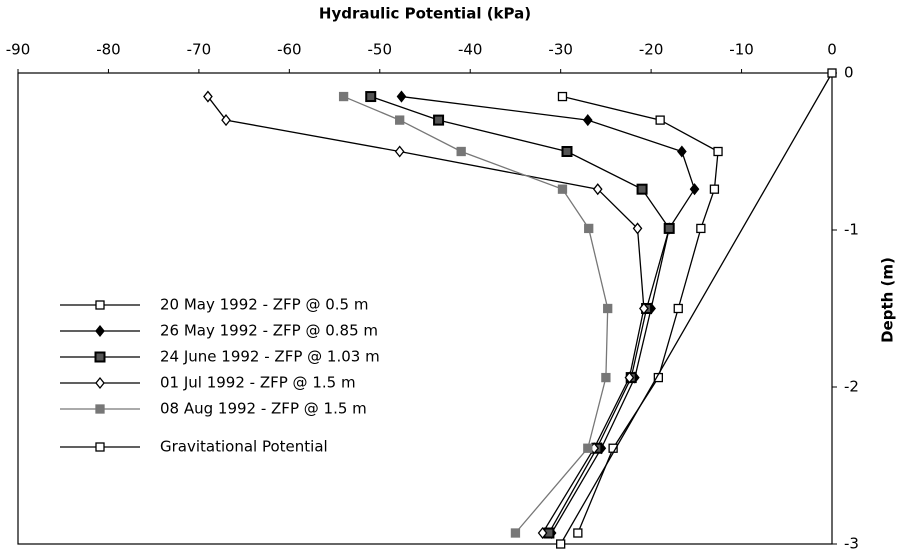 The width and height of the screenshot is (900, 553). What do you see at coordinates (108, 50) in the screenshot?
I see `x-tick-label: -80` at bounding box center [108, 50].